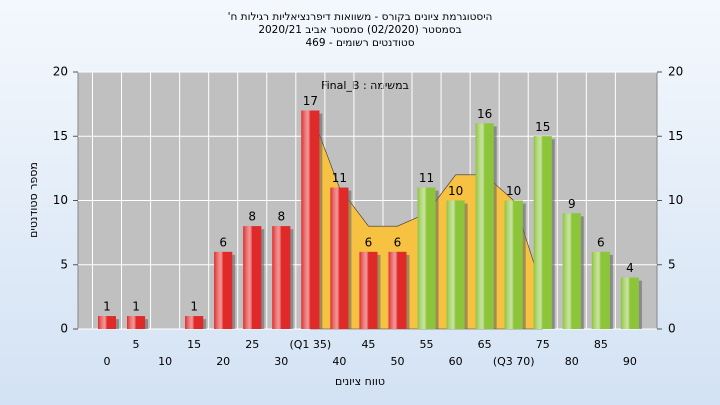  What do you see at coordinates (572, 204) in the screenshot?
I see `data-label: 9` at bounding box center [572, 204].